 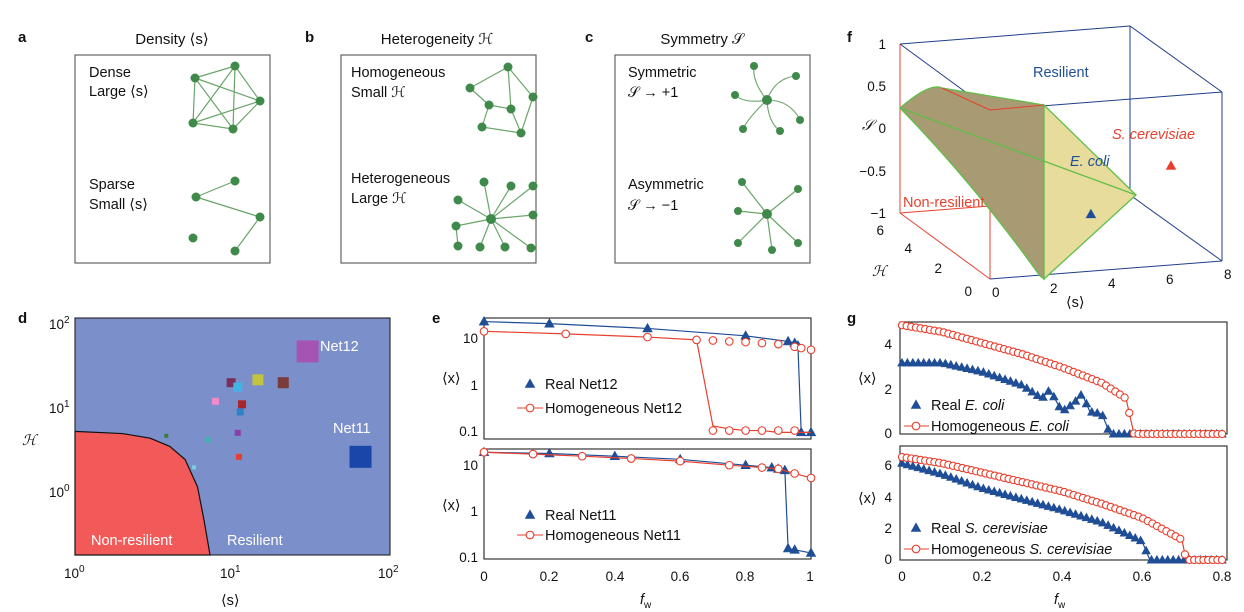 I want to click on f-z-tick: −1, so click(x=878, y=213).